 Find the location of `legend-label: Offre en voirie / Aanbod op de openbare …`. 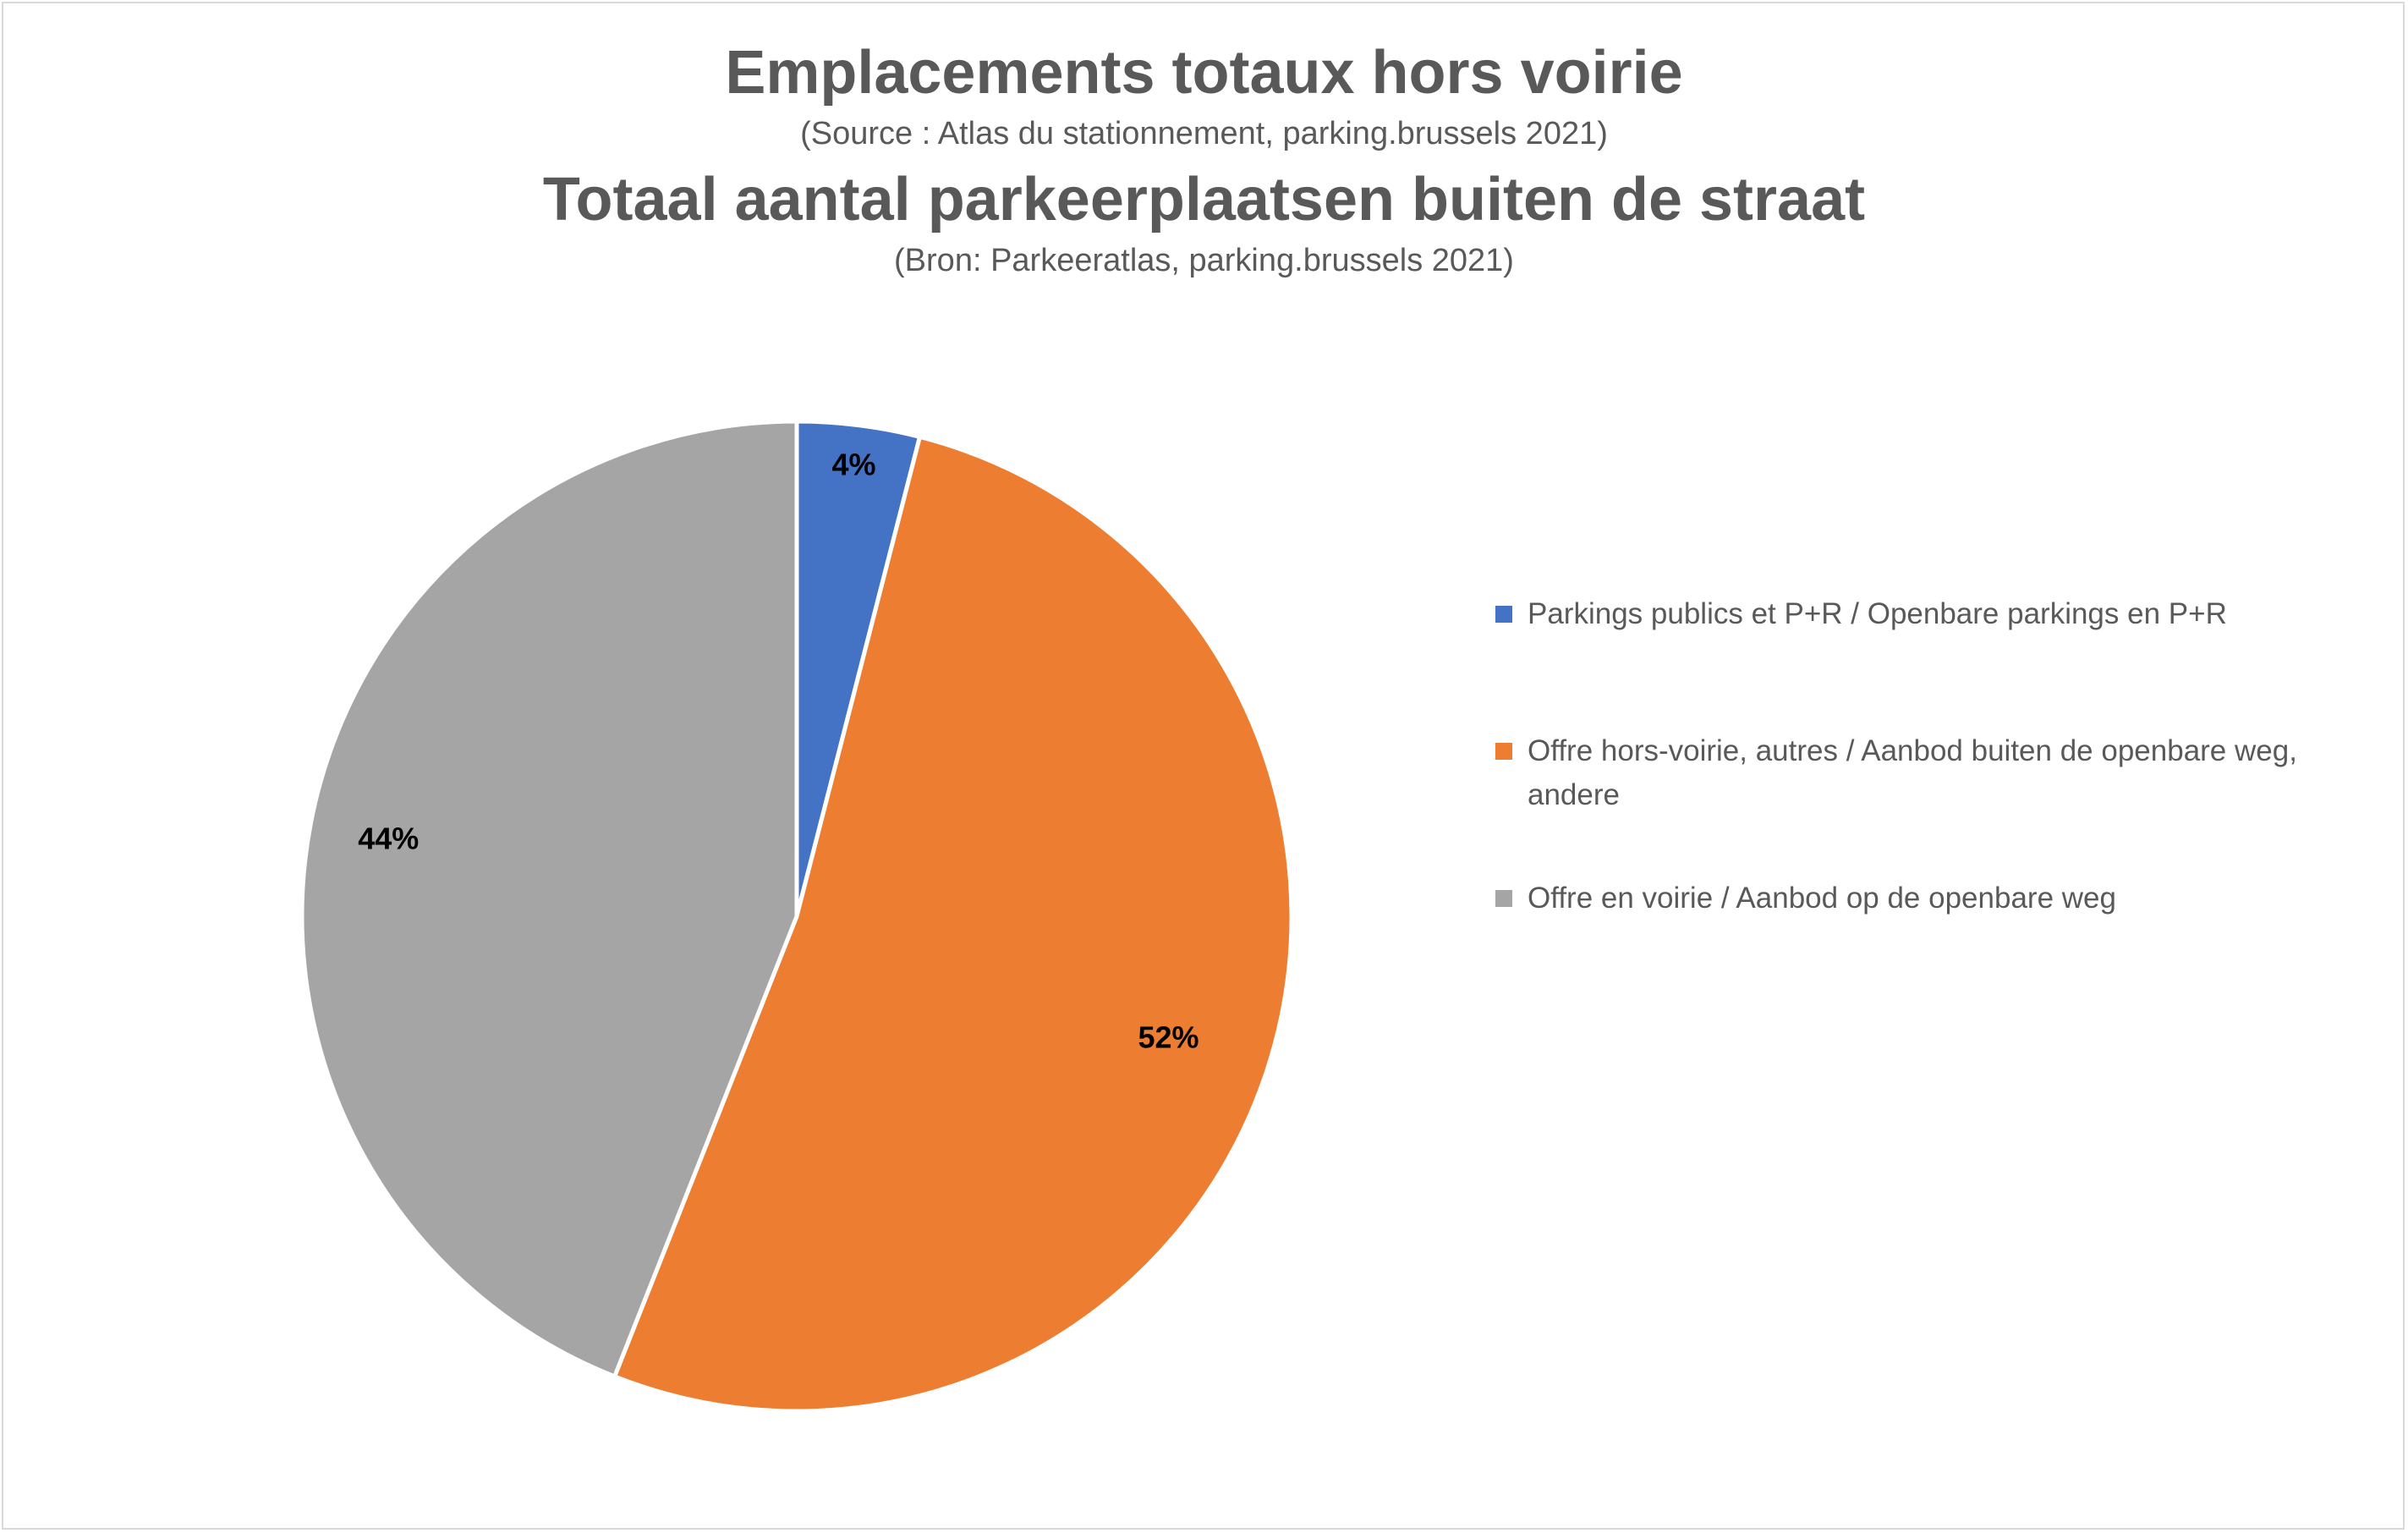

legend-label: Offre en voirie / Aanbod op de openbare … is located at coordinates (1822, 898).